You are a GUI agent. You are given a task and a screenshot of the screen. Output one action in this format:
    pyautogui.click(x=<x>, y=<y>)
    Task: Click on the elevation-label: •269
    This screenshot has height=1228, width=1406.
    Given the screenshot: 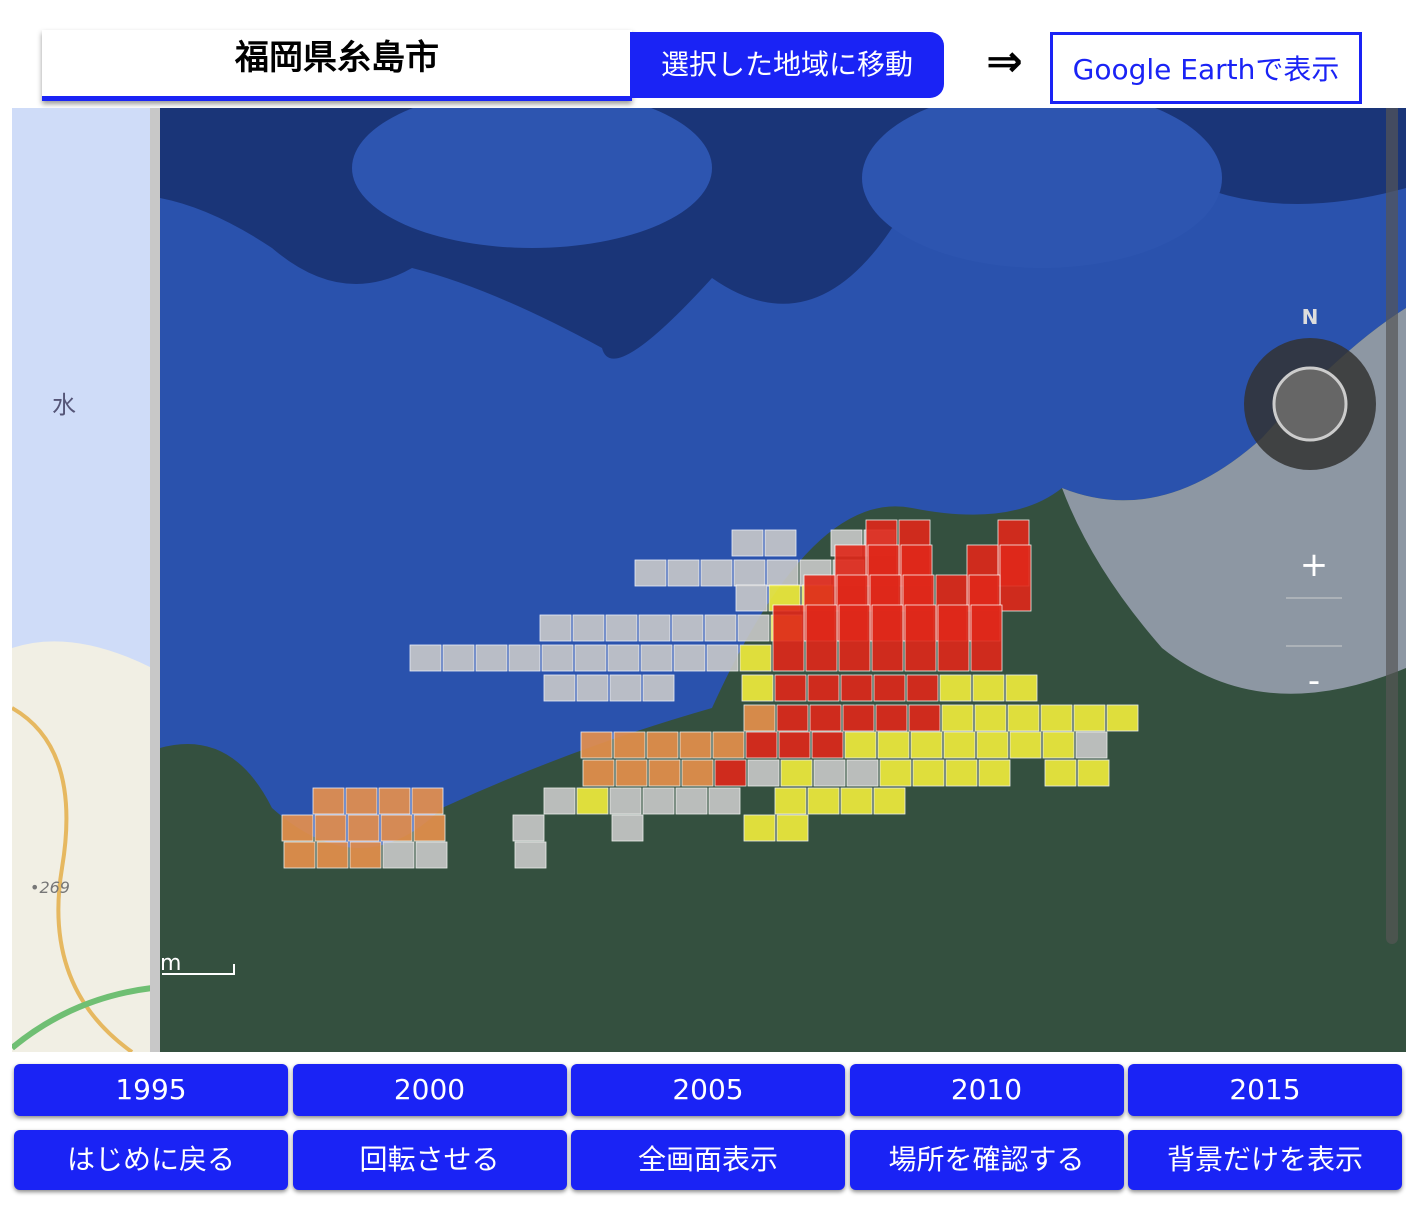 What is the action you would take?
    pyautogui.click(x=50, y=887)
    